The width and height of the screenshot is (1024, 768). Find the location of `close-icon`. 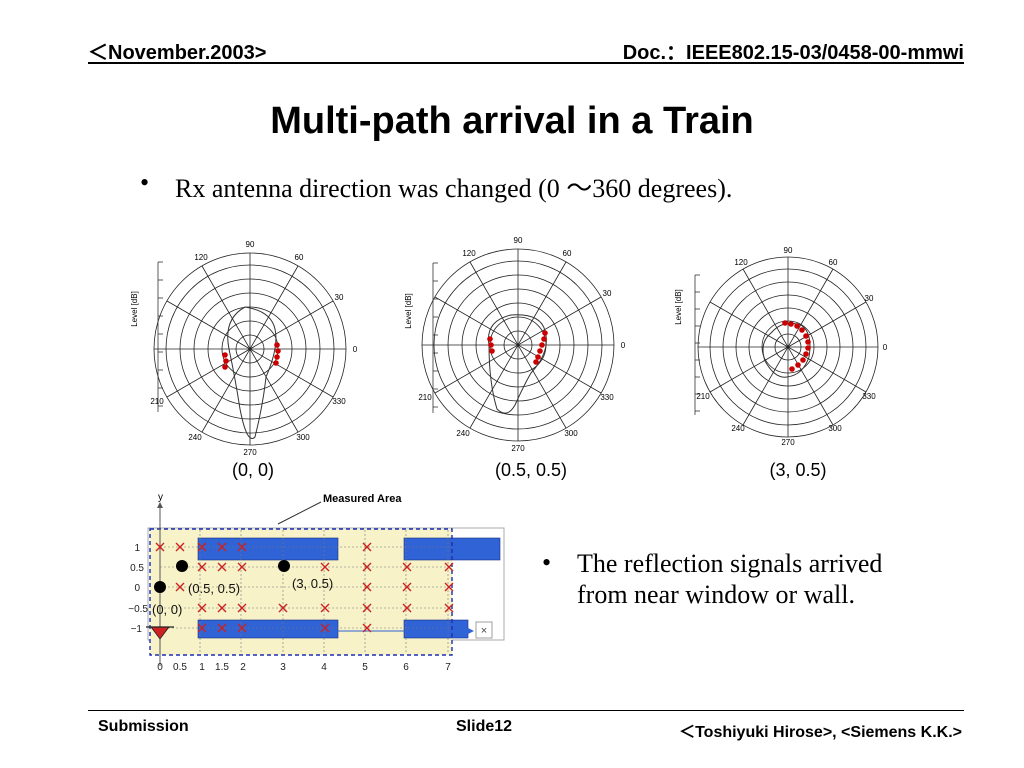

close-icon is located at coordinates (484, 630).